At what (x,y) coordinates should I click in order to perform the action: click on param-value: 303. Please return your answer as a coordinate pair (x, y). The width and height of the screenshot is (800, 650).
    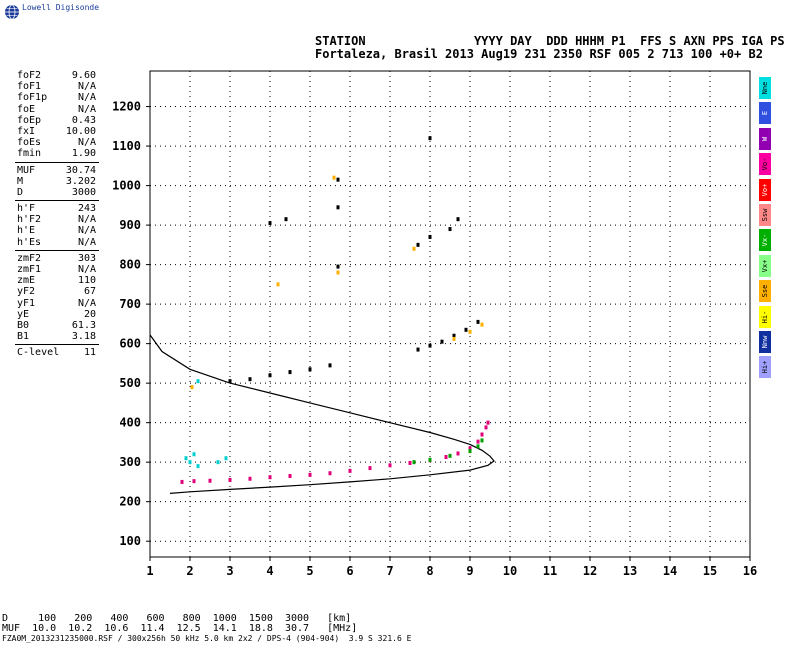
    Looking at the image, I should click on (86, 258).